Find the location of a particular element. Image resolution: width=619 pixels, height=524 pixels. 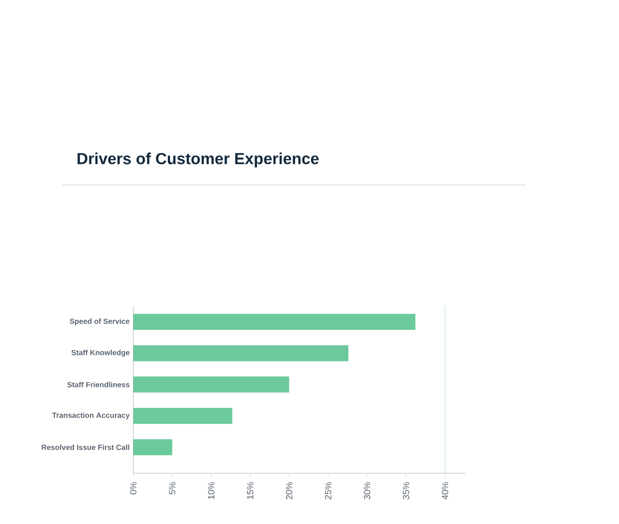

x-tick-label: 30% is located at coordinates (367, 491).